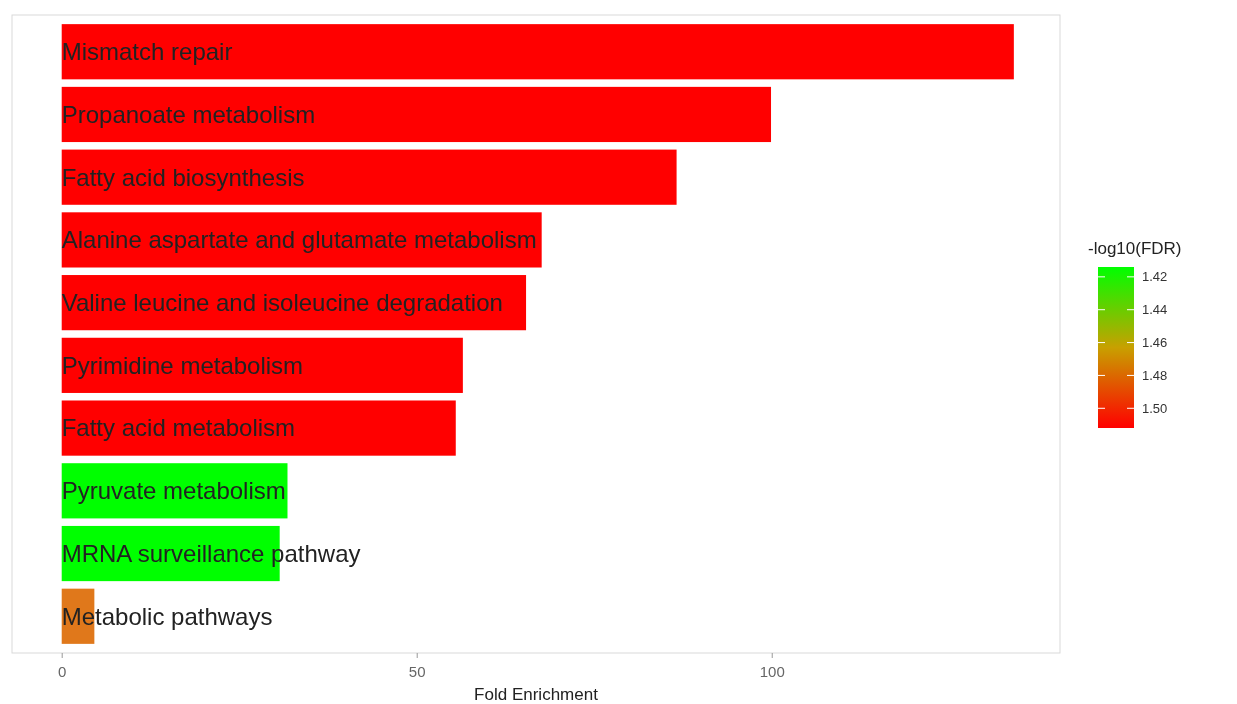  Describe the element at coordinates (147, 52) in the screenshot. I see `y-tick-label: Mismatch repair` at that location.